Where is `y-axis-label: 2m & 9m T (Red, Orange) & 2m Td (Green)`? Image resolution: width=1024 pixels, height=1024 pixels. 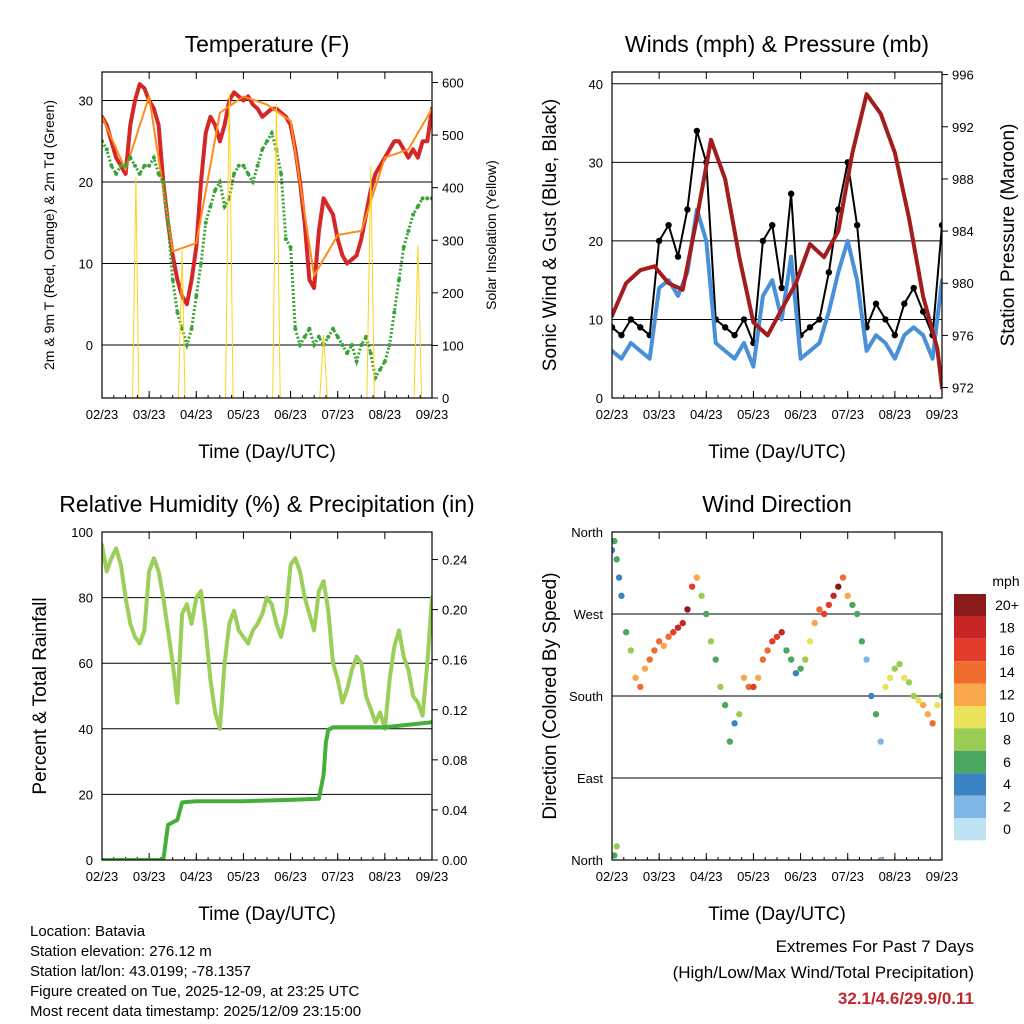 y-axis-label: 2m & 9m T (Red, Orange) & 2m Td (Green) is located at coordinates (49, 235).